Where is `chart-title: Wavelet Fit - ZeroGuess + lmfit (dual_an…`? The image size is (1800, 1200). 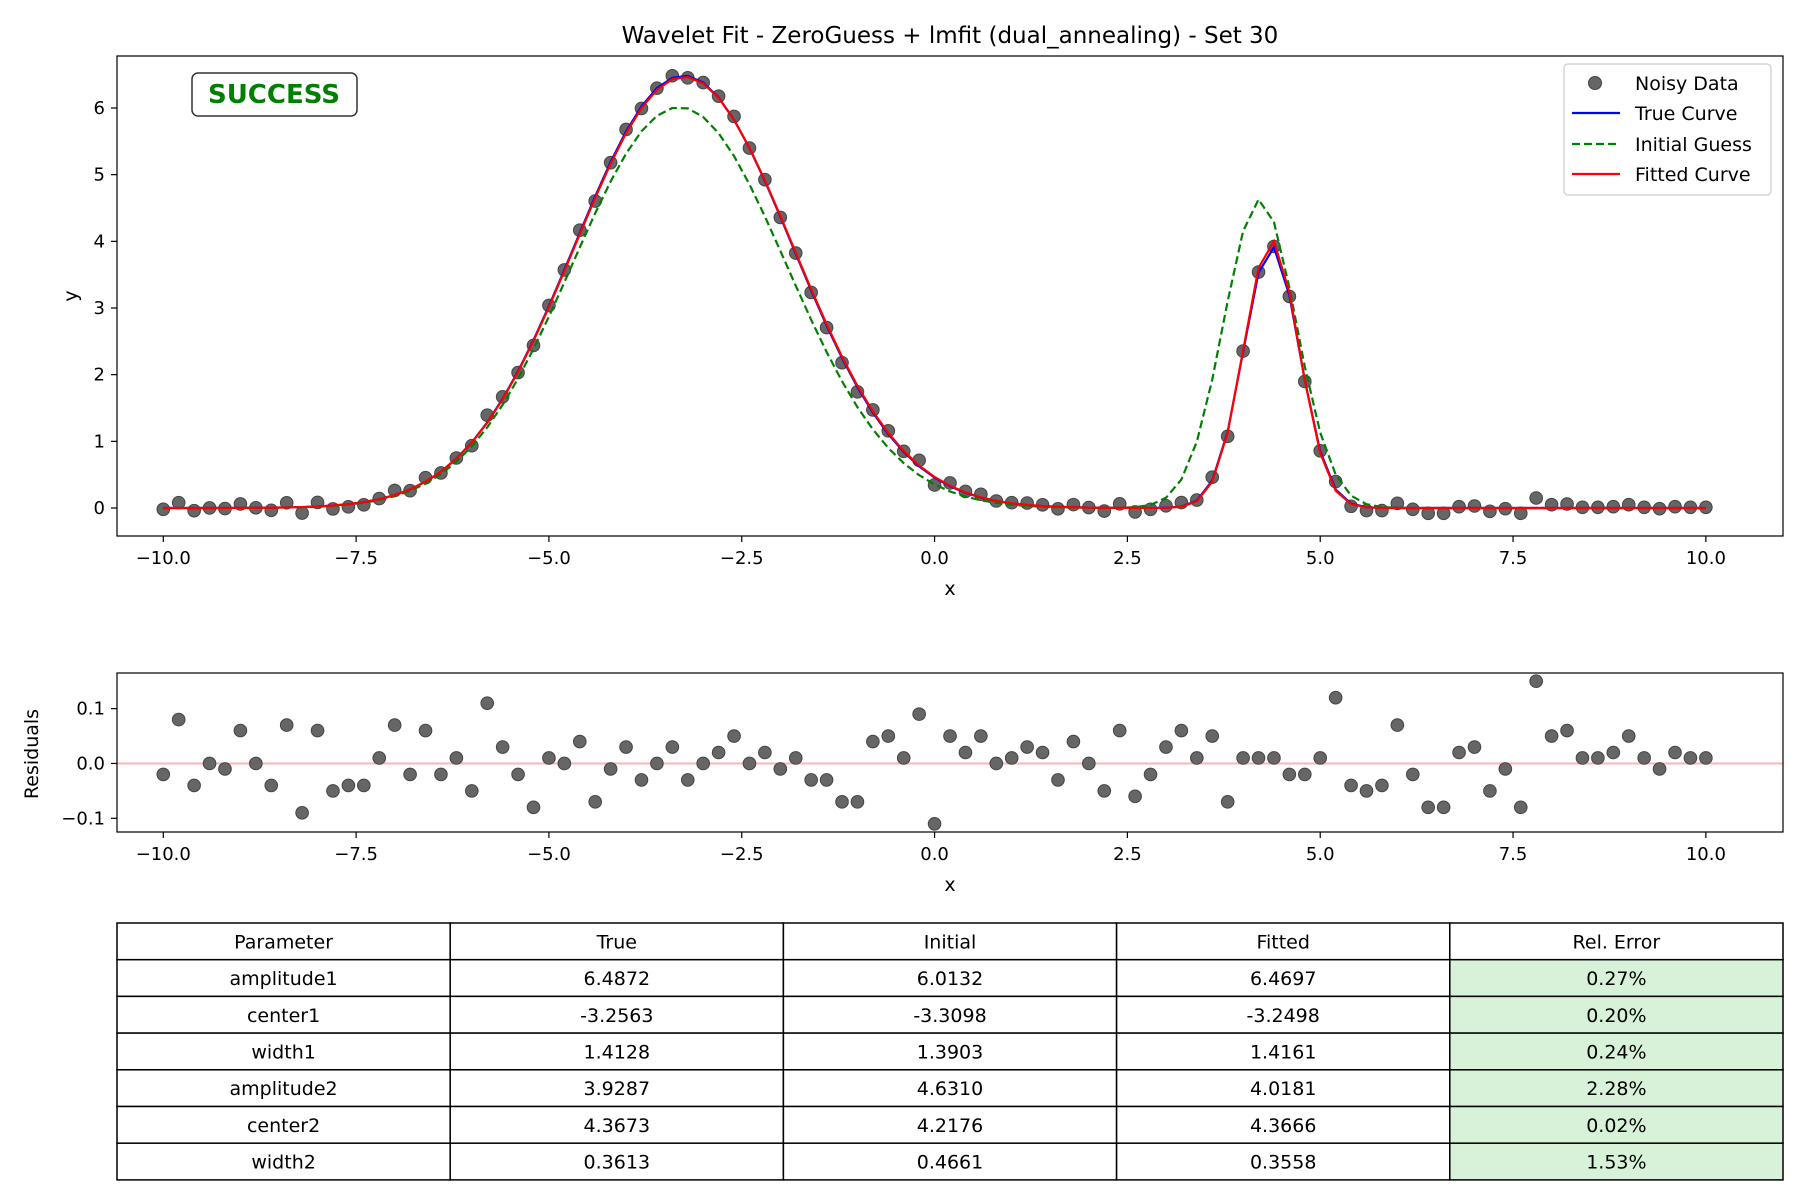 chart-title: Wavelet Fit - ZeroGuess + lmfit (dual_an… is located at coordinates (950, 36).